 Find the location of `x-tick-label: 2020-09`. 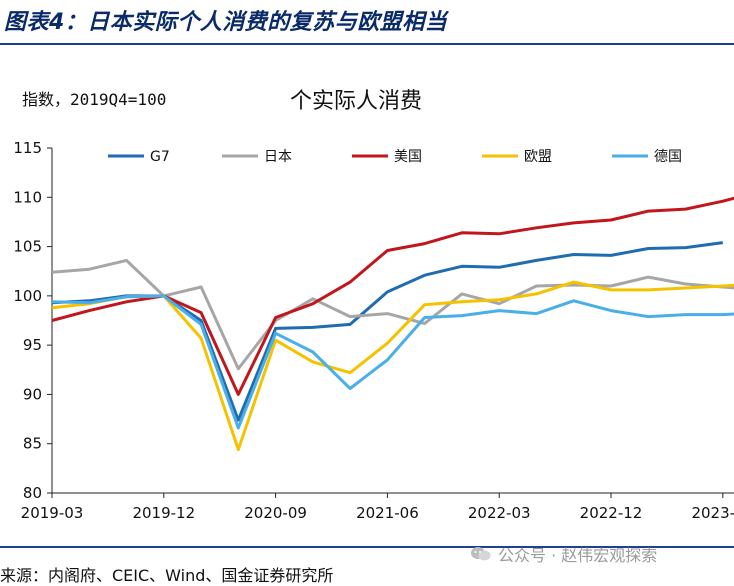

x-tick-label: 2020-09 is located at coordinates (275, 513).